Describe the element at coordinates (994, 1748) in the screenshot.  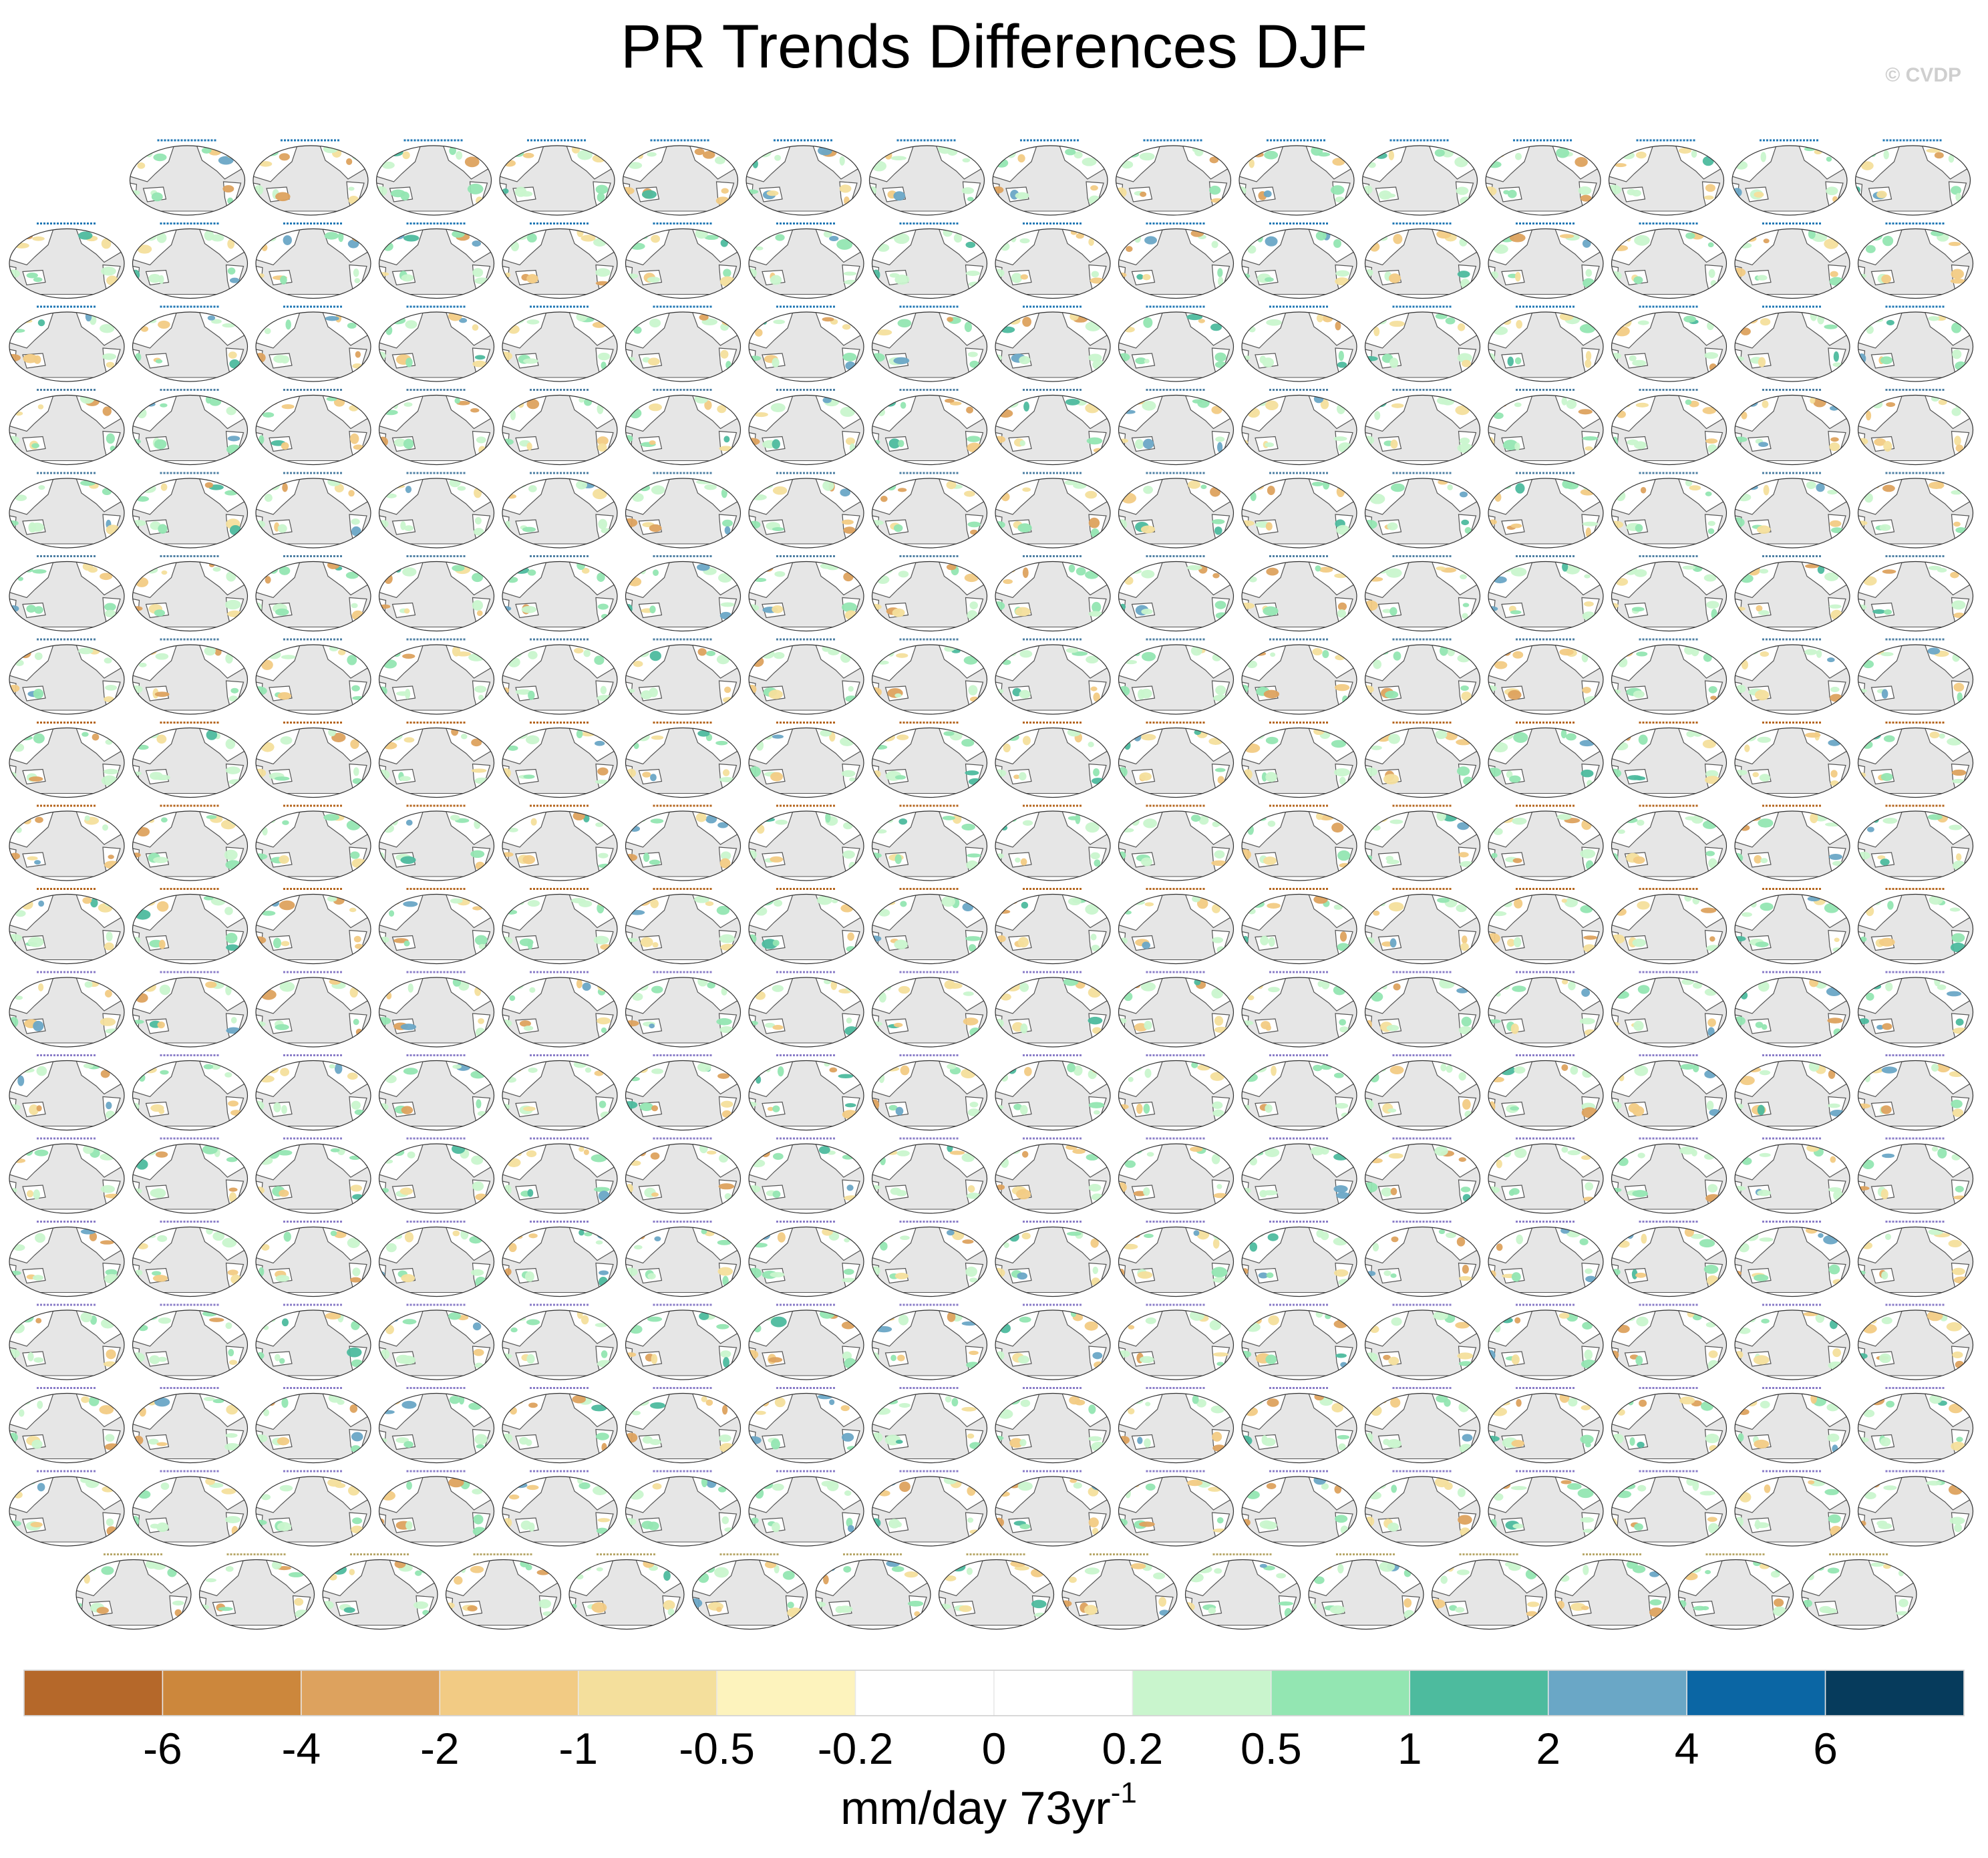
I see `colorbar-tick-label: 0` at that location.